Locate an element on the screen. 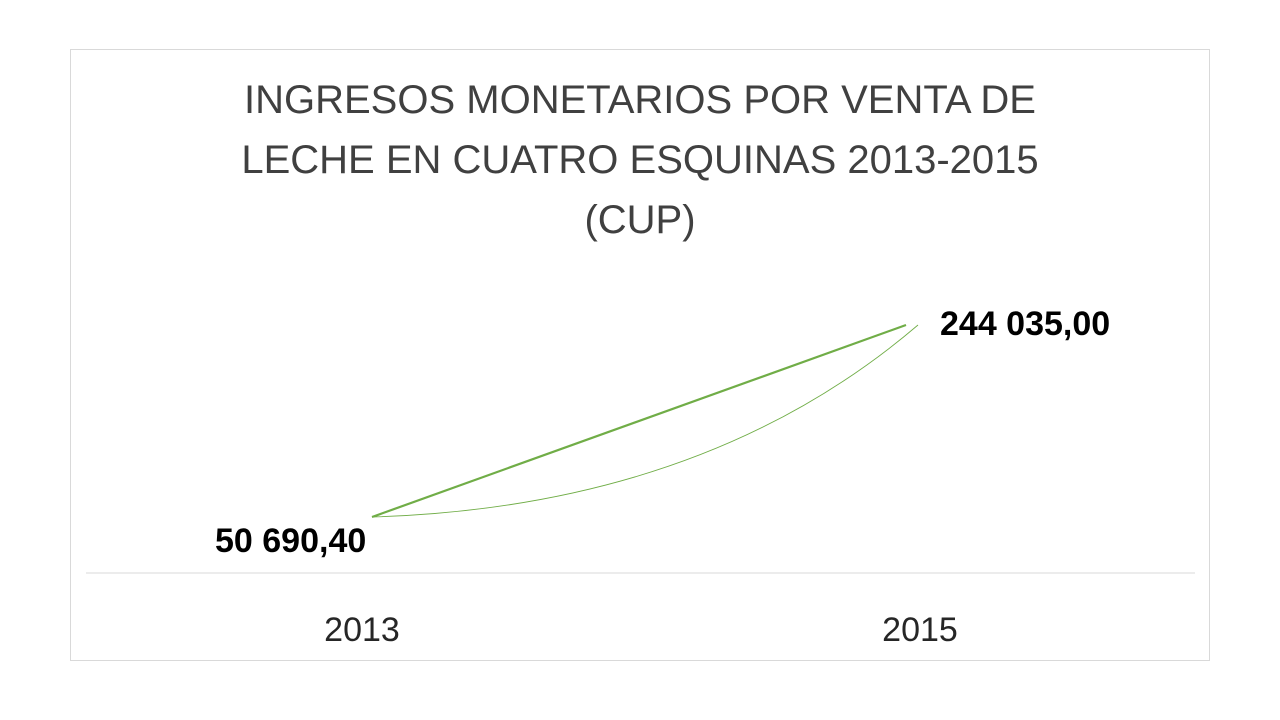 The width and height of the screenshot is (1280, 720). chart-title-line-1: INGRESOS MONETARIOS POR VENTA DE is located at coordinates (640, 100).